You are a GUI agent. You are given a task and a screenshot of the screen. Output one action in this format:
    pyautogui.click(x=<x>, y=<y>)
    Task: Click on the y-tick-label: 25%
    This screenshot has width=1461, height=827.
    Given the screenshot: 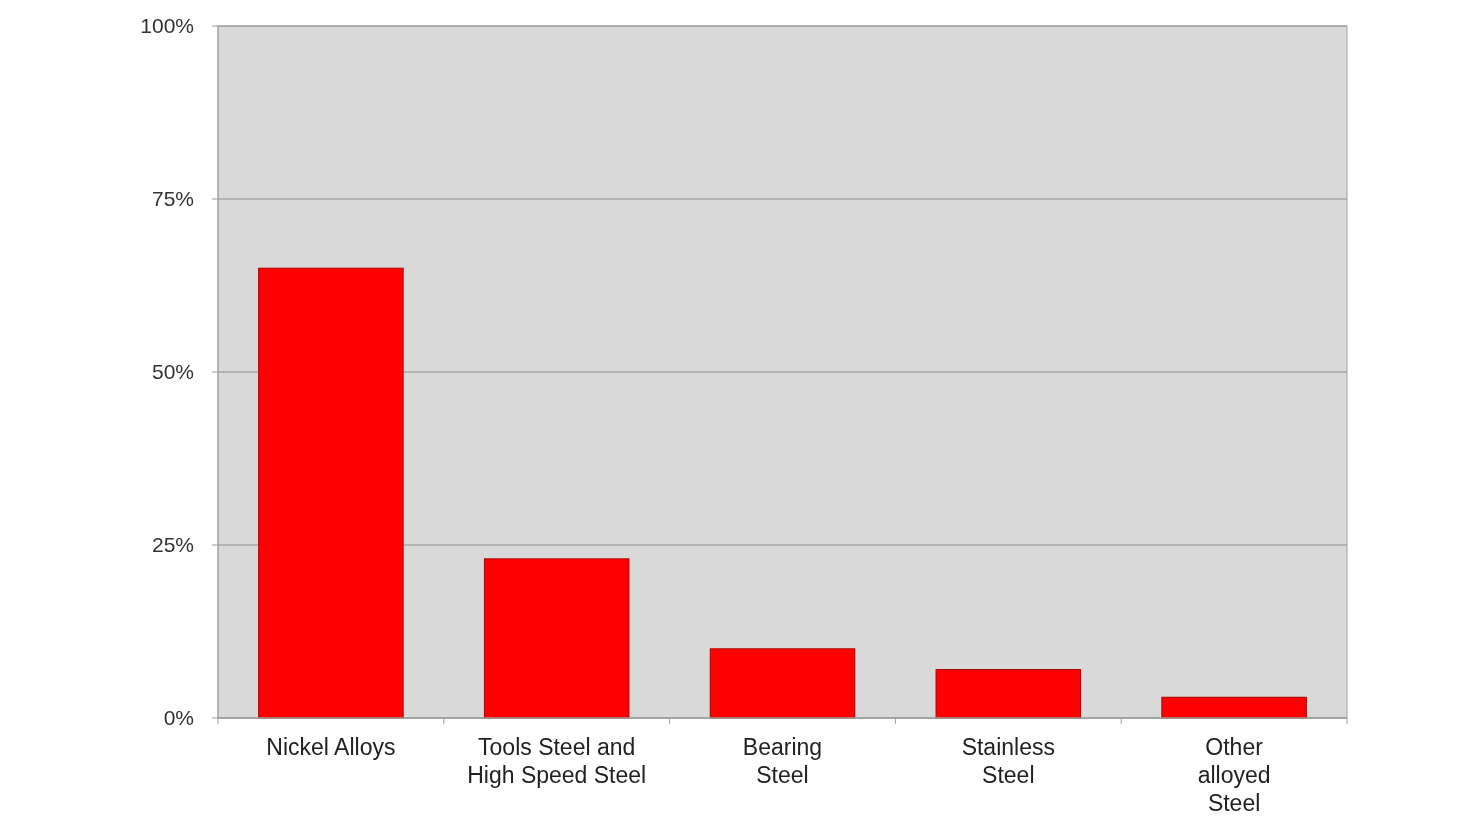 What is the action you would take?
    pyautogui.click(x=172, y=545)
    